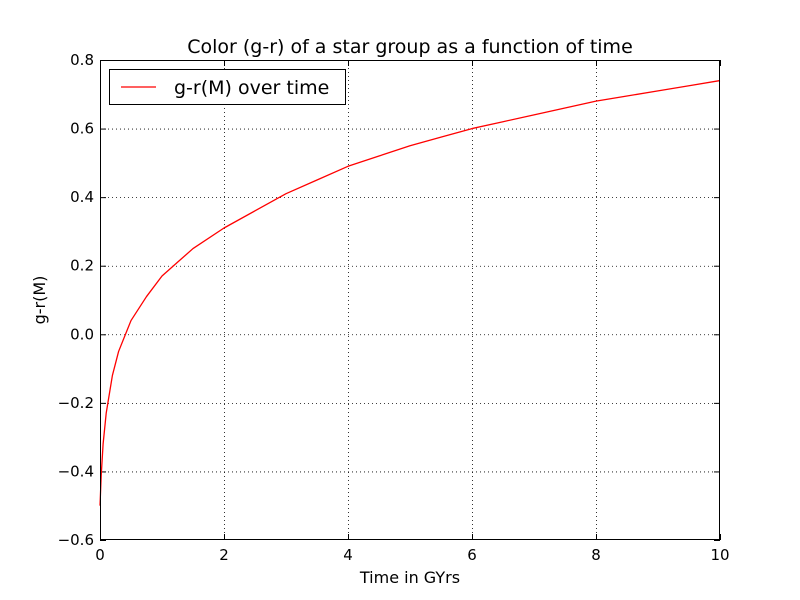 This screenshot has width=800, height=600. I want to click on y-tick-label: 0.8, so click(82, 60).